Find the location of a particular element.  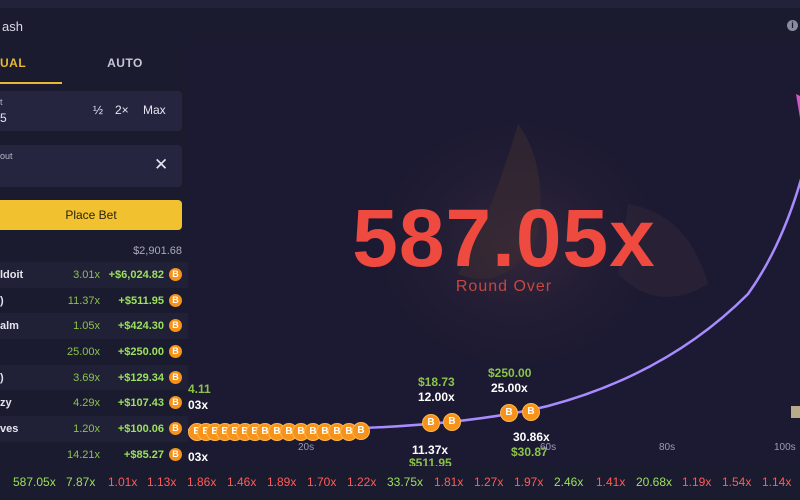

bet-row: ) 3.69x +$129.34 B is located at coordinates (94, 377).